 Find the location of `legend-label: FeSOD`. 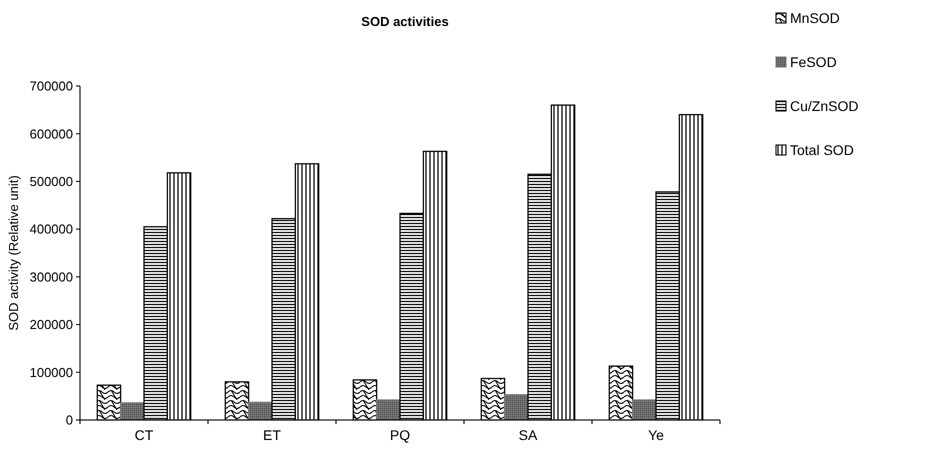

legend-label: FeSOD is located at coordinates (813, 62).